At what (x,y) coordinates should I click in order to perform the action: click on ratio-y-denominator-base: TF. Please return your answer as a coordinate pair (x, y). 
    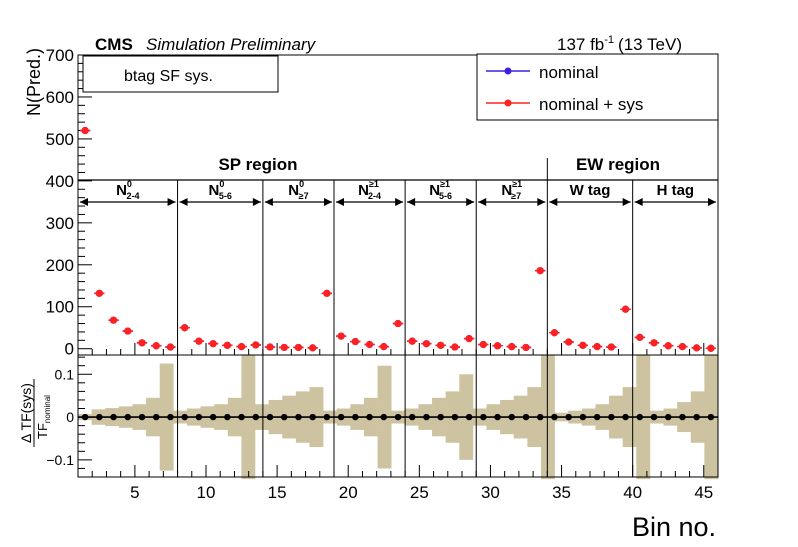
    Looking at the image, I should click on (42, 431).